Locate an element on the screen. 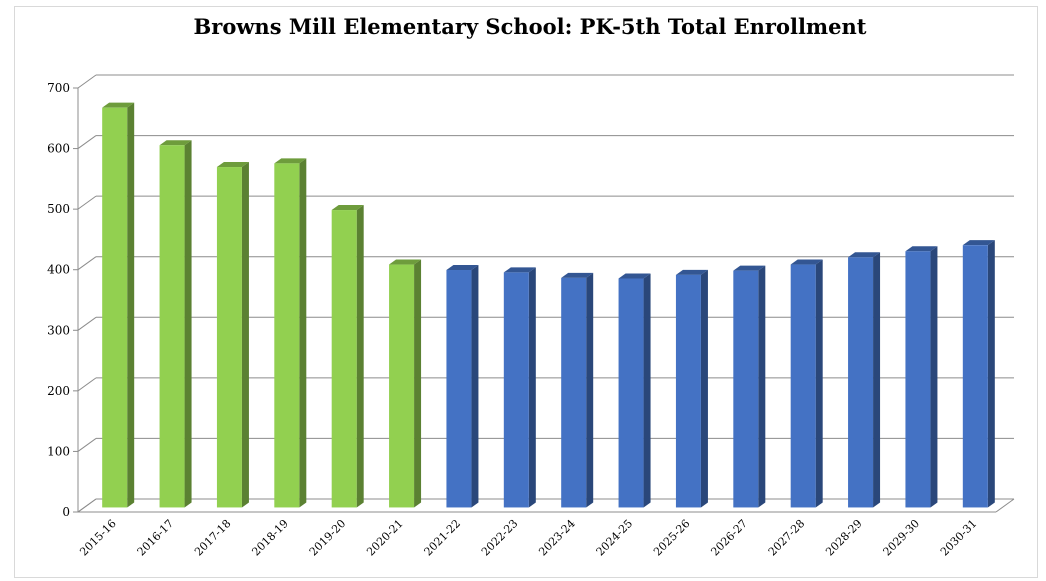 Image resolution: width=1046 pixels, height=581 pixels. y-tick-label: 500 is located at coordinates (58, 209).